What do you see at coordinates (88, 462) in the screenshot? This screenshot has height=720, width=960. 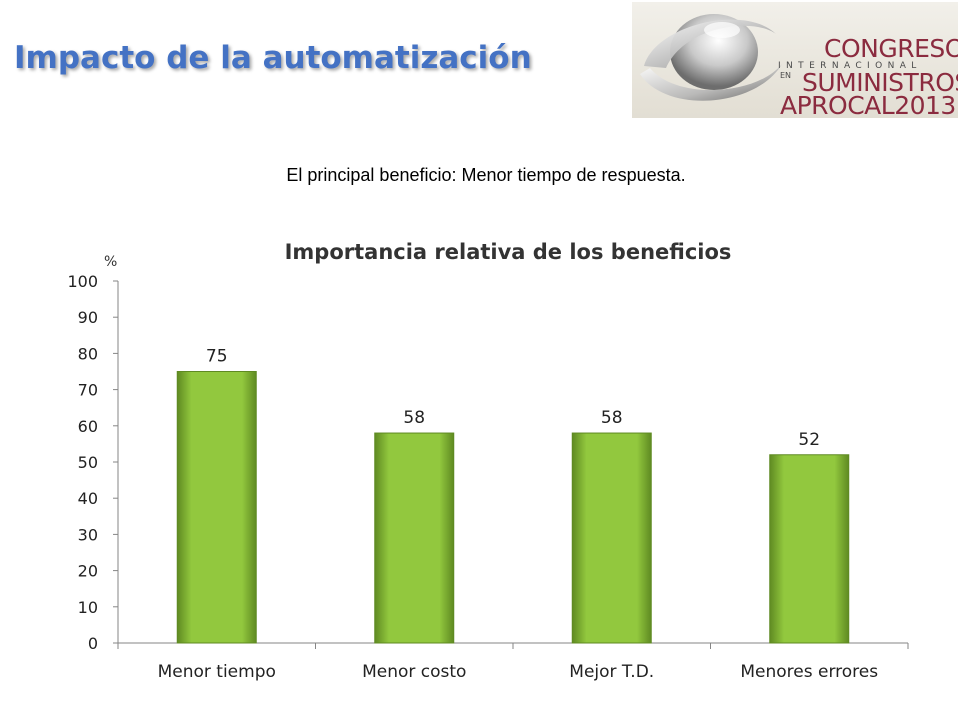 I see `y-tick-label: 50` at bounding box center [88, 462].